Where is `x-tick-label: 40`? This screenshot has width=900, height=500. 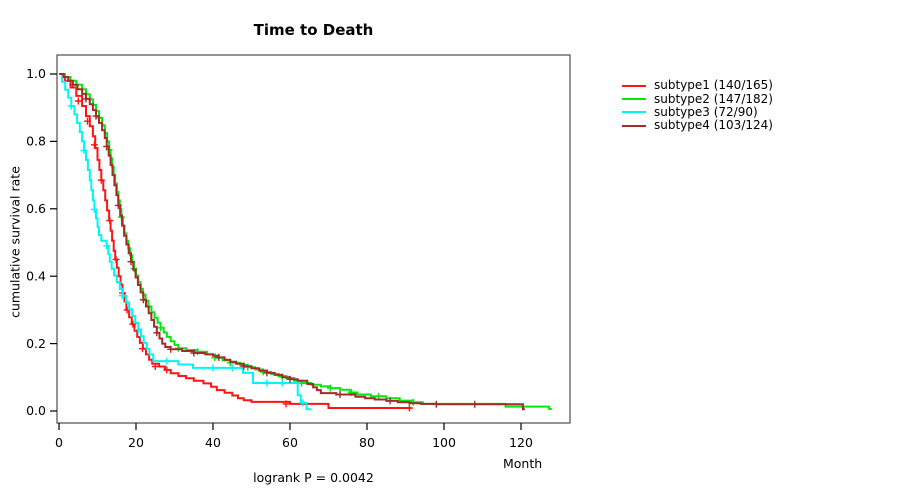
x-tick-label: 40 is located at coordinates (213, 442).